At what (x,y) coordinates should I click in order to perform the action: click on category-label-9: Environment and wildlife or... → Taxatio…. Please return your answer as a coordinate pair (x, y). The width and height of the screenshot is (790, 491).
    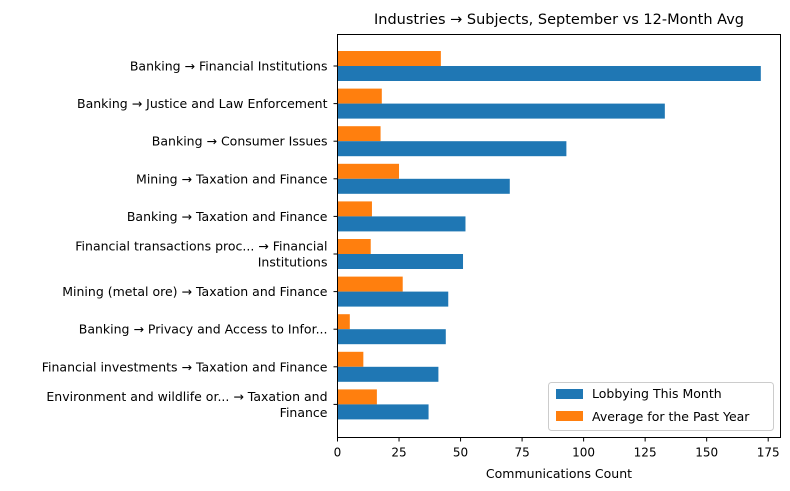
    Looking at the image, I should click on (186, 404).